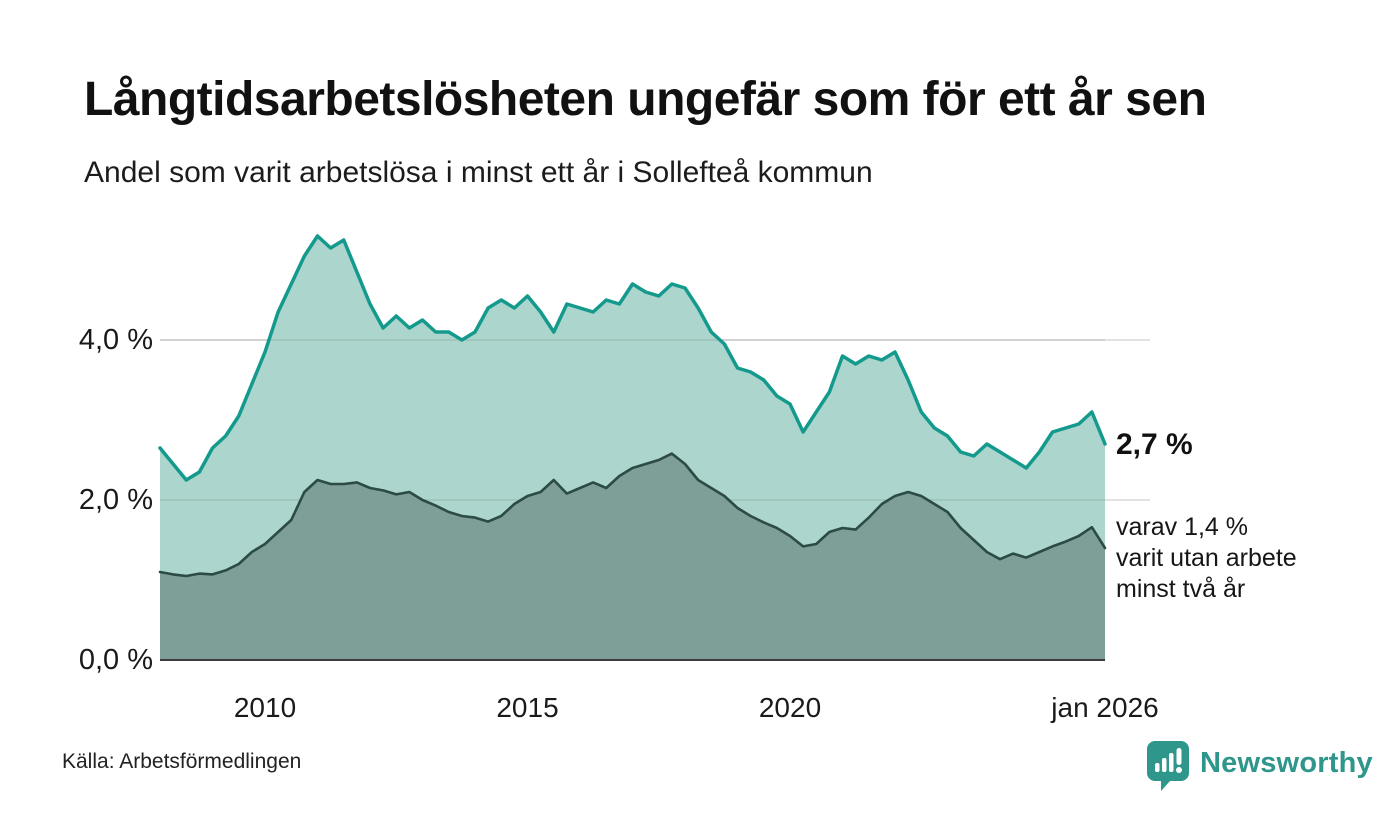  Describe the element at coordinates (1181, 589) in the screenshot. I see `latest-subset-line3: minst två år` at that location.